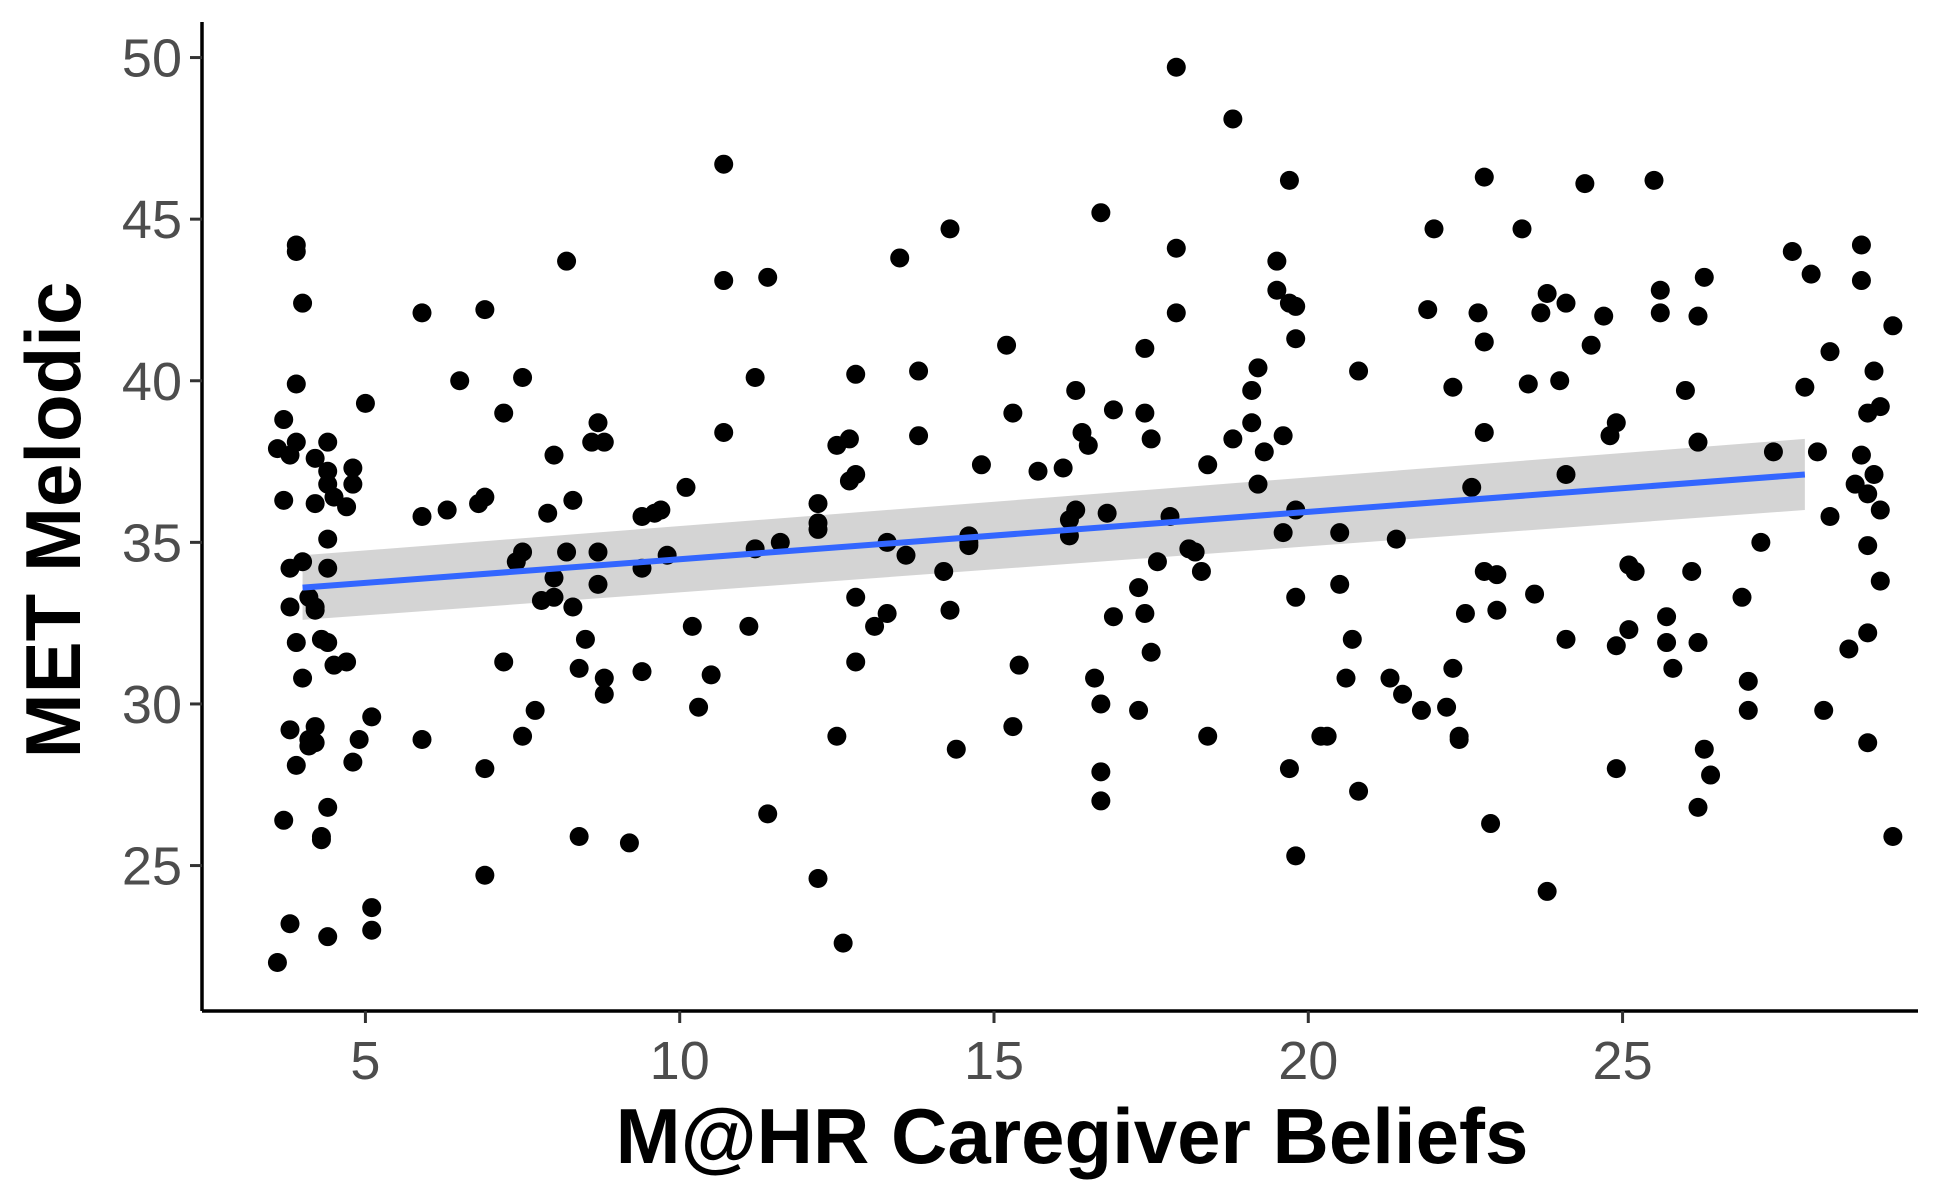  Describe the element at coordinates (365, 1061) in the screenshot. I see `x-tick-label: 5` at that location.